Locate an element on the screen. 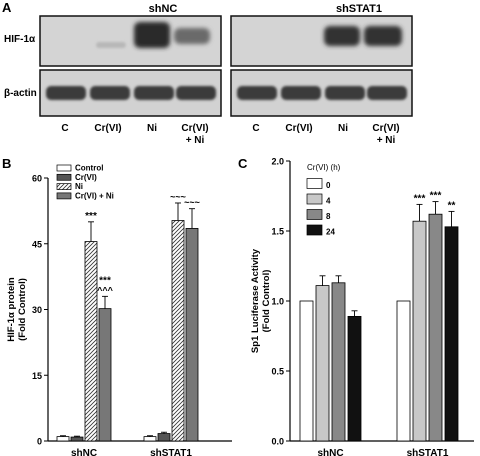 The height and width of the screenshot is (456, 480). row-label-hif: HIF-1α is located at coordinates (20, 39).